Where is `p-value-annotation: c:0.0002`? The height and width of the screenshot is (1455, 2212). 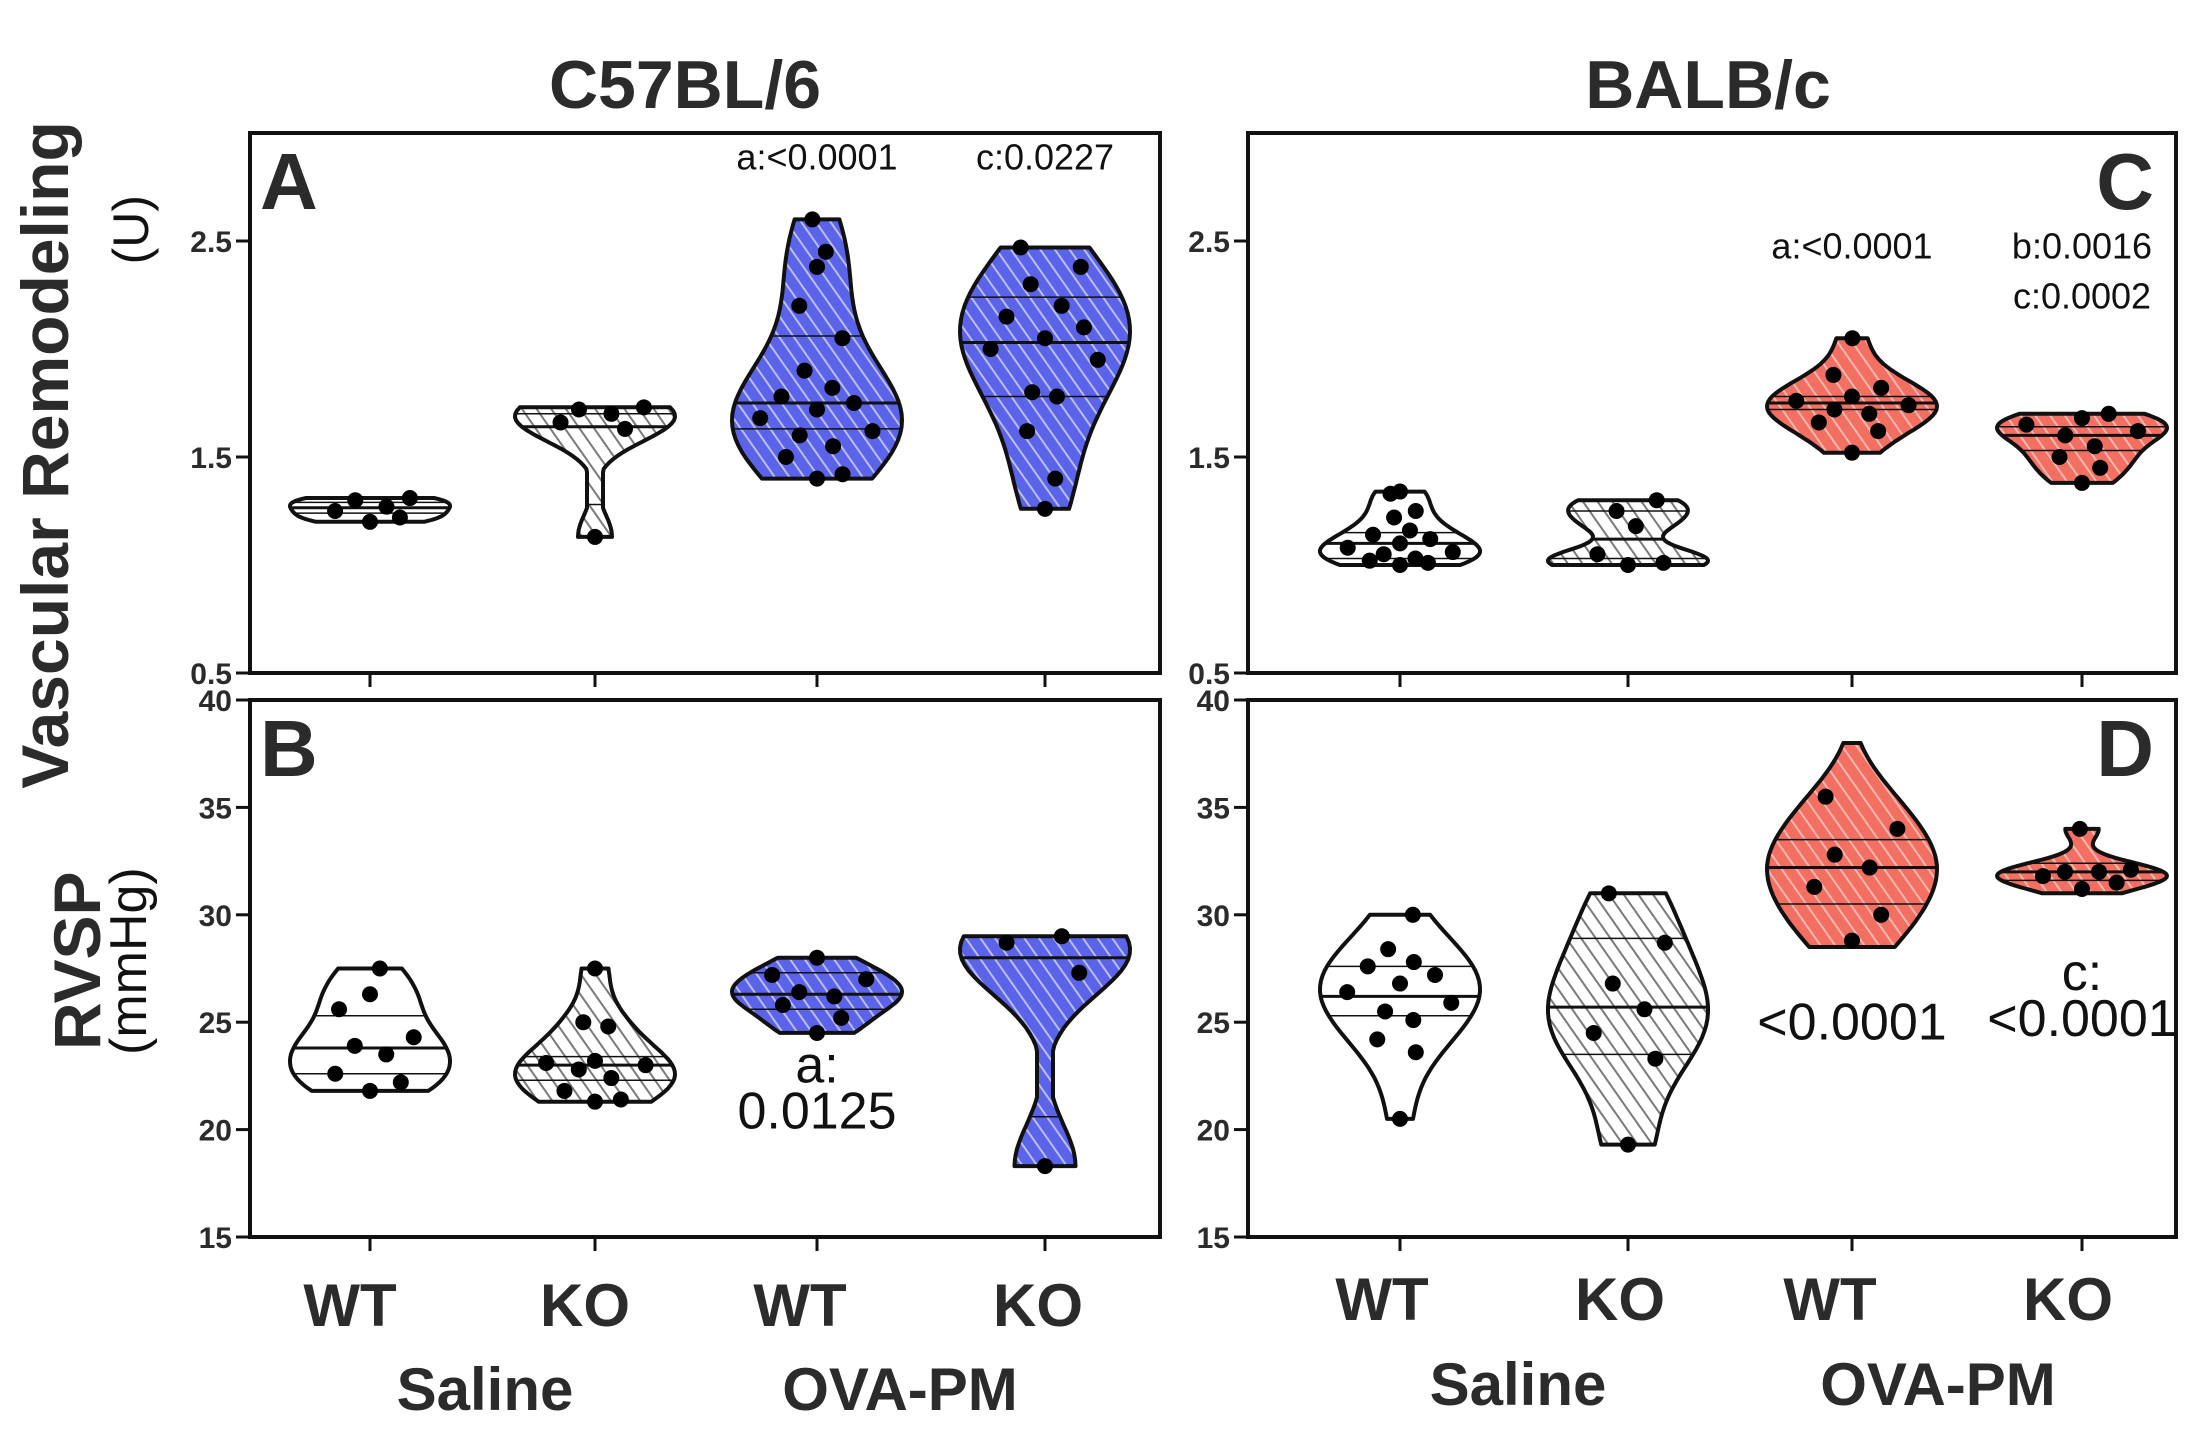
p-value-annotation: c:0.0002 is located at coordinates (2082, 295).